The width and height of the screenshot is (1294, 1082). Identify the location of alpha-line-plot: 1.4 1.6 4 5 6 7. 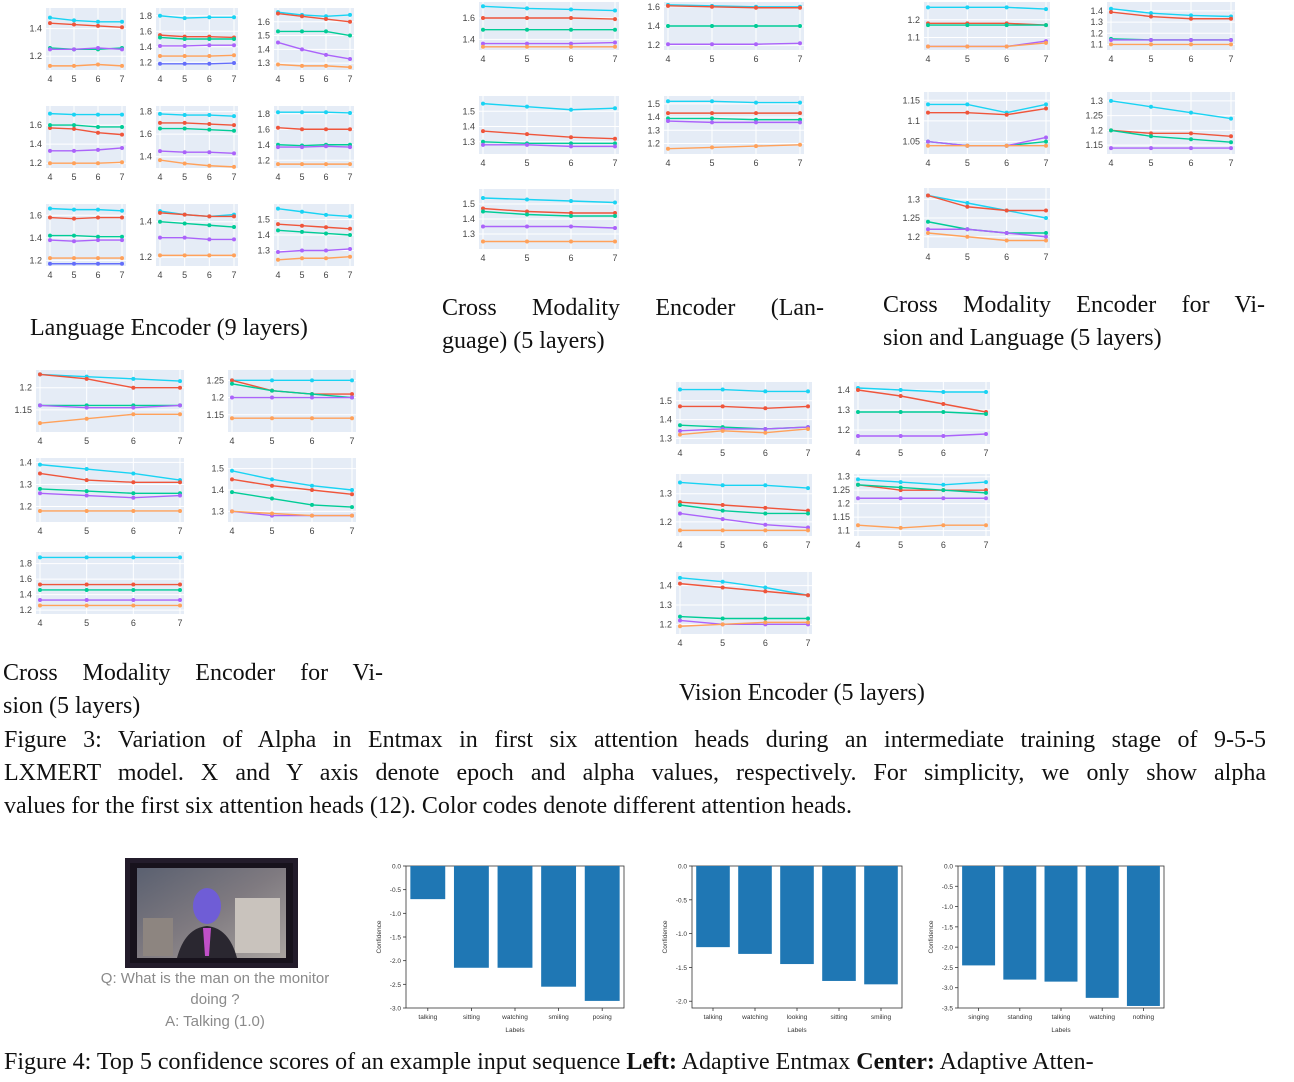
(540, 33).